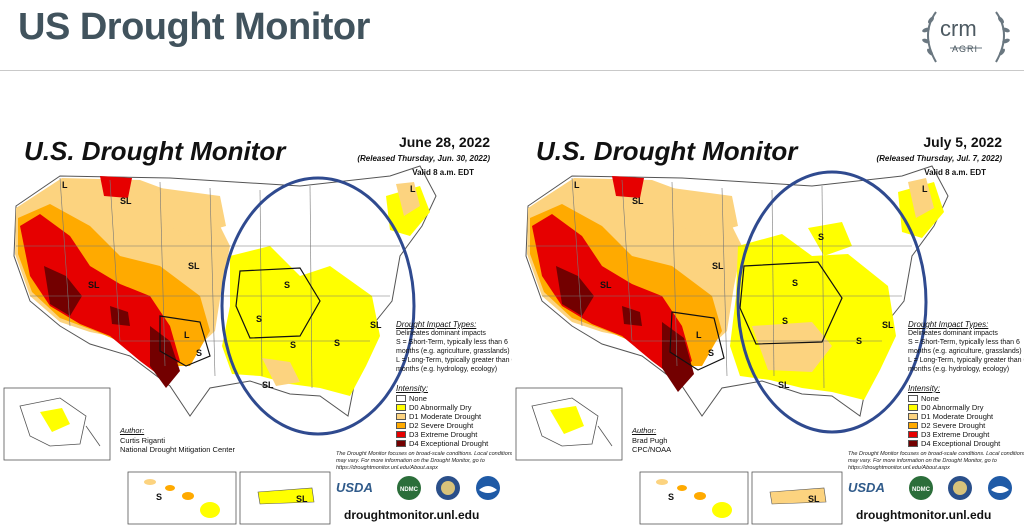  Describe the element at coordinates (939, 158) in the screenshot. I see `map-released: (Released Thursday, Jul. 7, 2022)` at that location.